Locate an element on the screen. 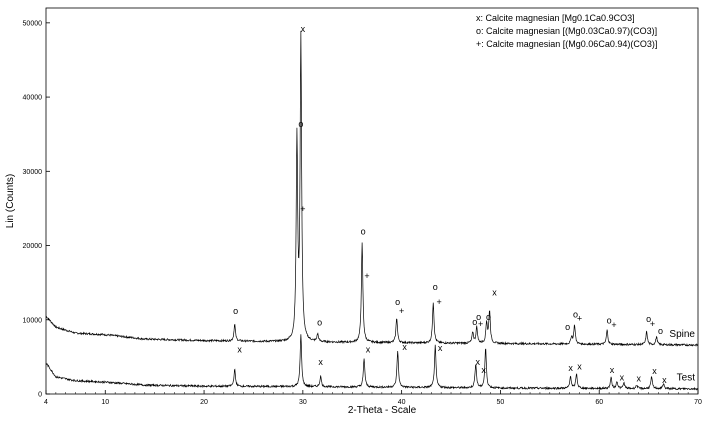  legend-entry: x: Calcite magnesian [Mg0.1Ca0.9CO3] is located at coordinates (555, 18).